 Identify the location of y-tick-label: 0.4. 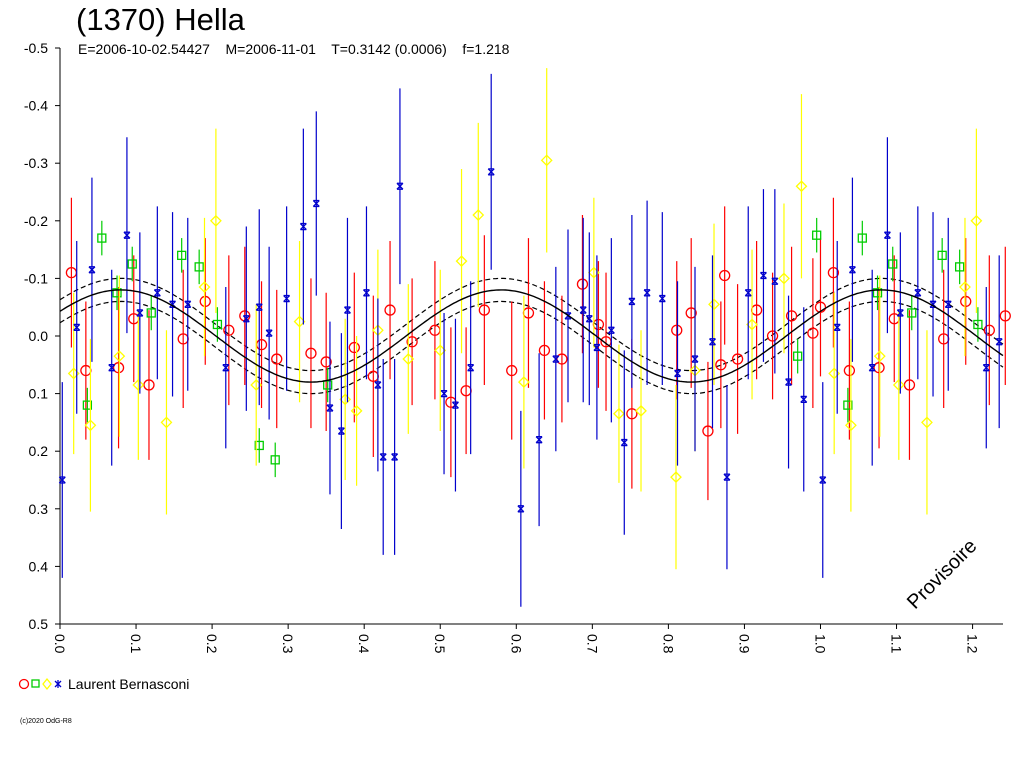
(39, 566).